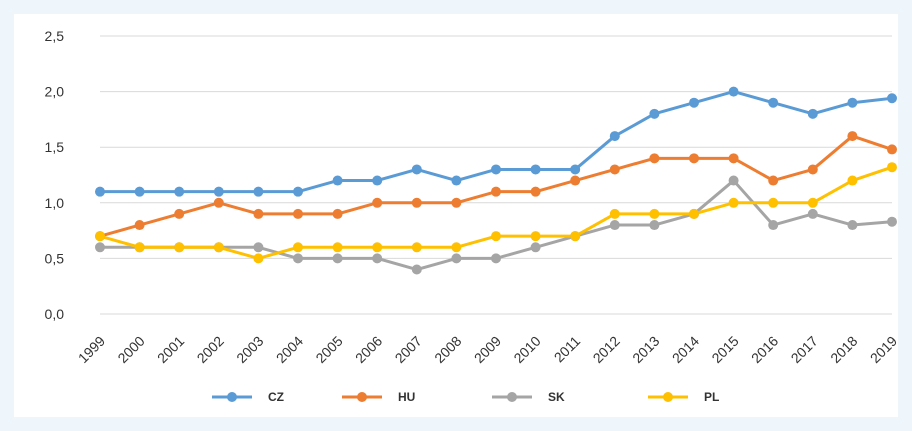 This screenshot has width=912, height=431. I want to click on x-tick-label: 2011, so click(567, 349).